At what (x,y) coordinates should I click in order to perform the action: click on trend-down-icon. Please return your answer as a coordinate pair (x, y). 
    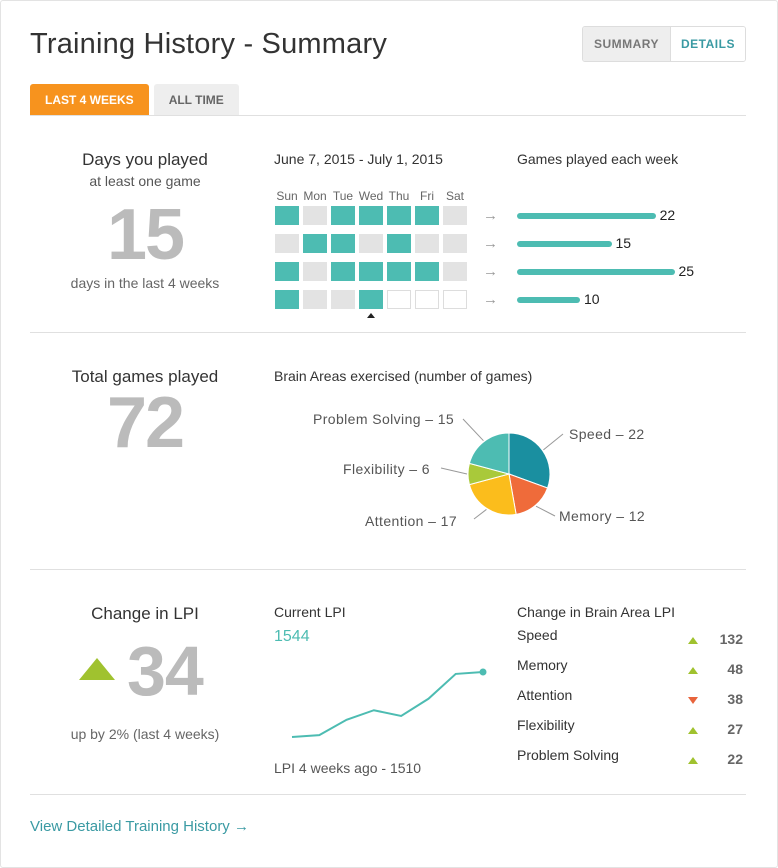
    Looking at the image, I should click on (693, 700).